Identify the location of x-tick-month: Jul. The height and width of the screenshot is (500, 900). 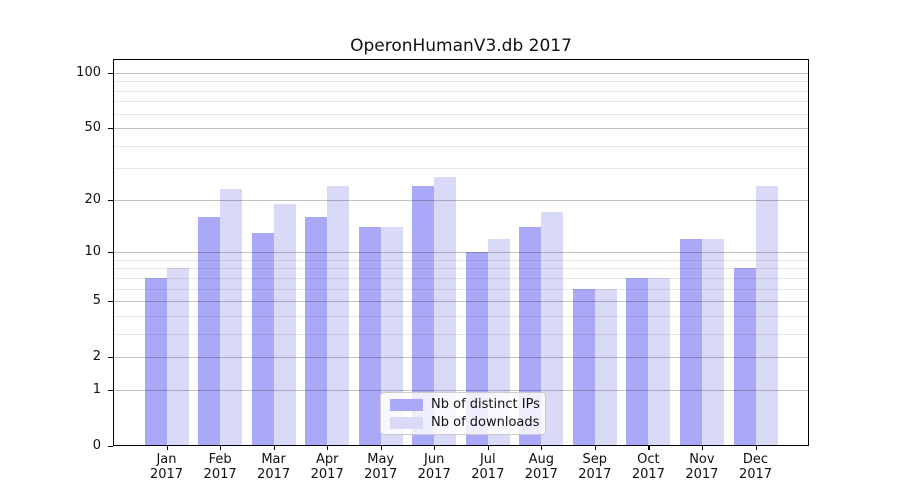
(487, 459).